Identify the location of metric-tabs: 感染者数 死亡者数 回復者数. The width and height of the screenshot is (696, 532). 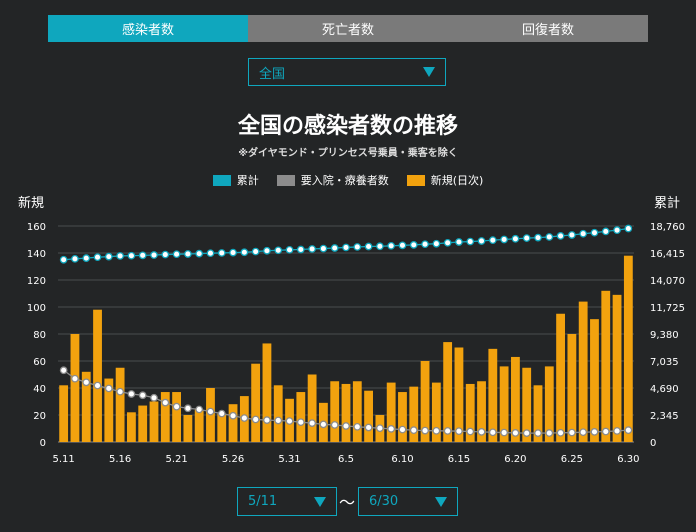
(348, 28).